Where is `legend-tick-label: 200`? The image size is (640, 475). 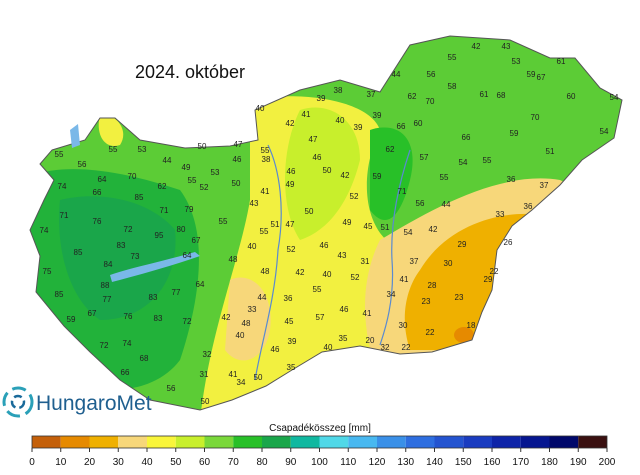 legend-tick-label: 200 is located at coordinates (607, 462).